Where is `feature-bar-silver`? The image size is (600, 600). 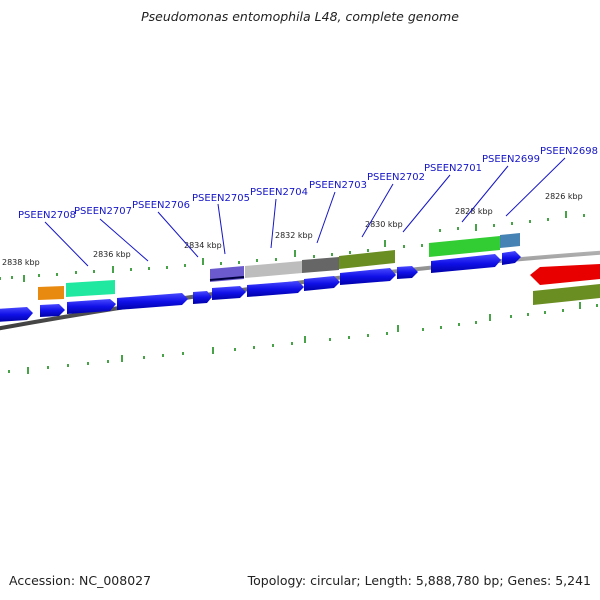
feature-bar-silver is located at coordinates (273, 269).